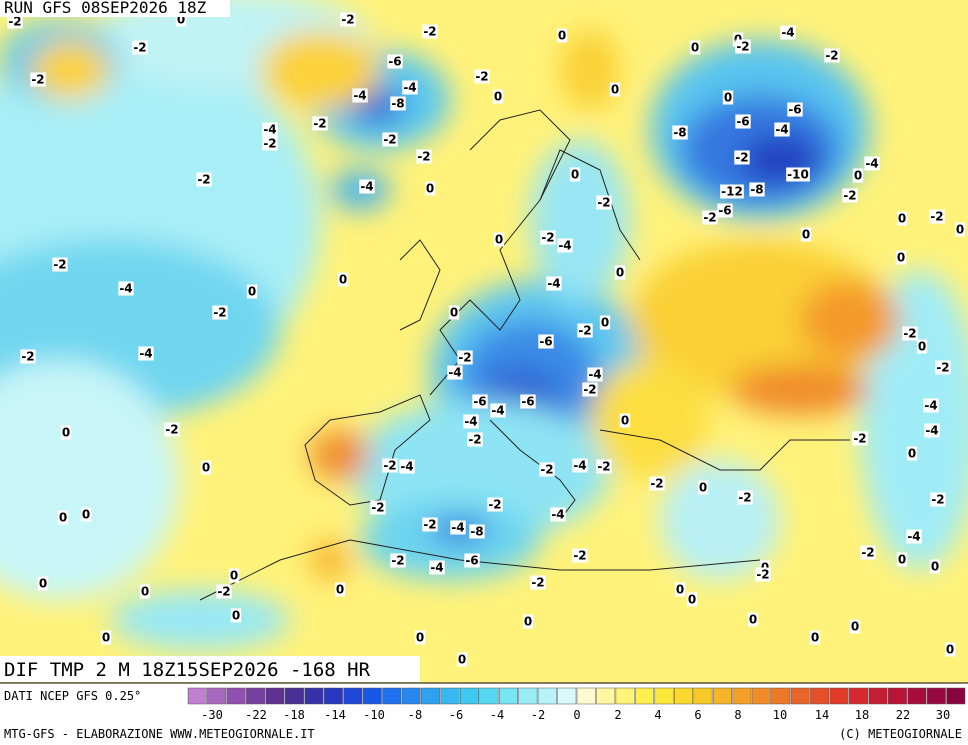  I want to click on copyright-text: (C) METEOGIORNALE, so click(900, 734).